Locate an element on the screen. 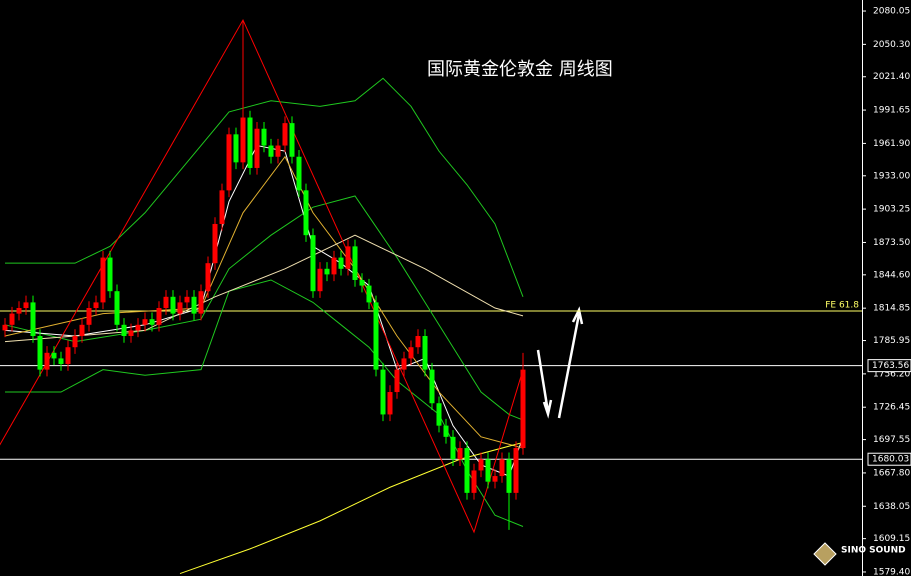  y-tick-label: 1873.50 is located at coordinates (891, 243).